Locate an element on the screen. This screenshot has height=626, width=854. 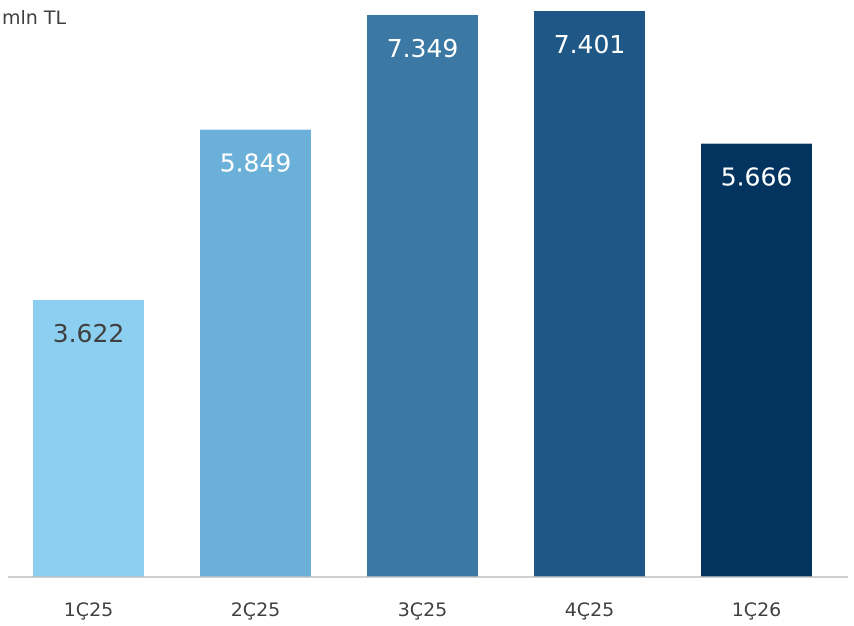
category-labels-group: 1Ç25 2Ç25 3Ç25 4Ç25 1Ç26 is located at coordinates (423, 610).